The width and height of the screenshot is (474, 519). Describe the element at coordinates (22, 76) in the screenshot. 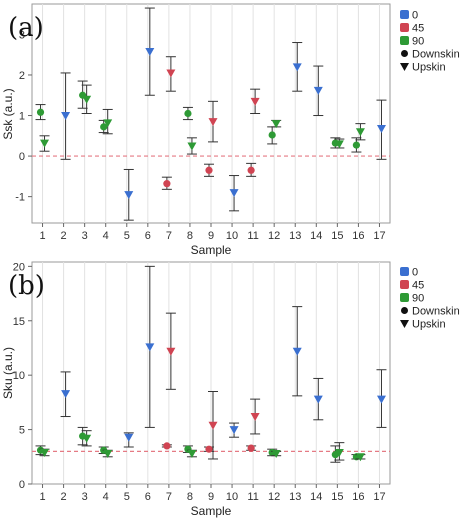

I see `y-tick-label: 2` at that location.